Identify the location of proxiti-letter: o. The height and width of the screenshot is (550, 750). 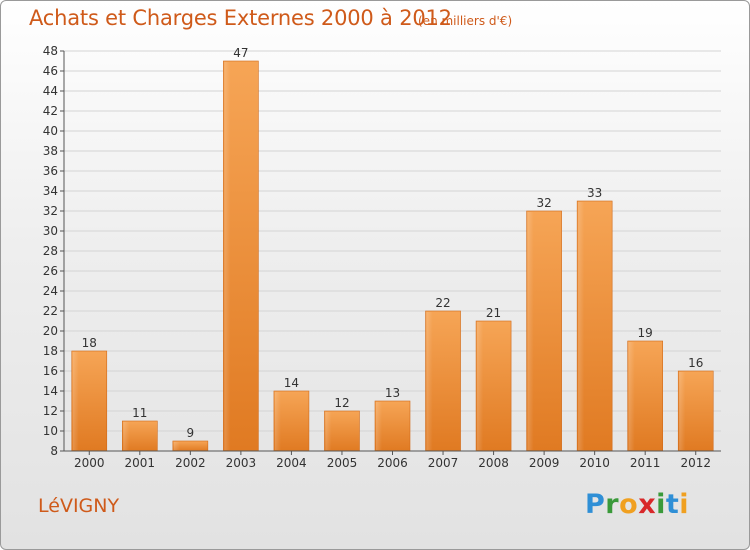
(629, 504).